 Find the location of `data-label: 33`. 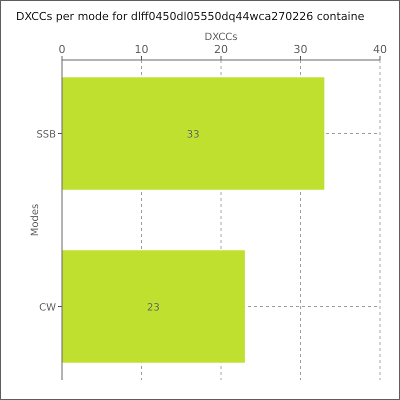

data-label: 33 is located at coordinates (193, 135).